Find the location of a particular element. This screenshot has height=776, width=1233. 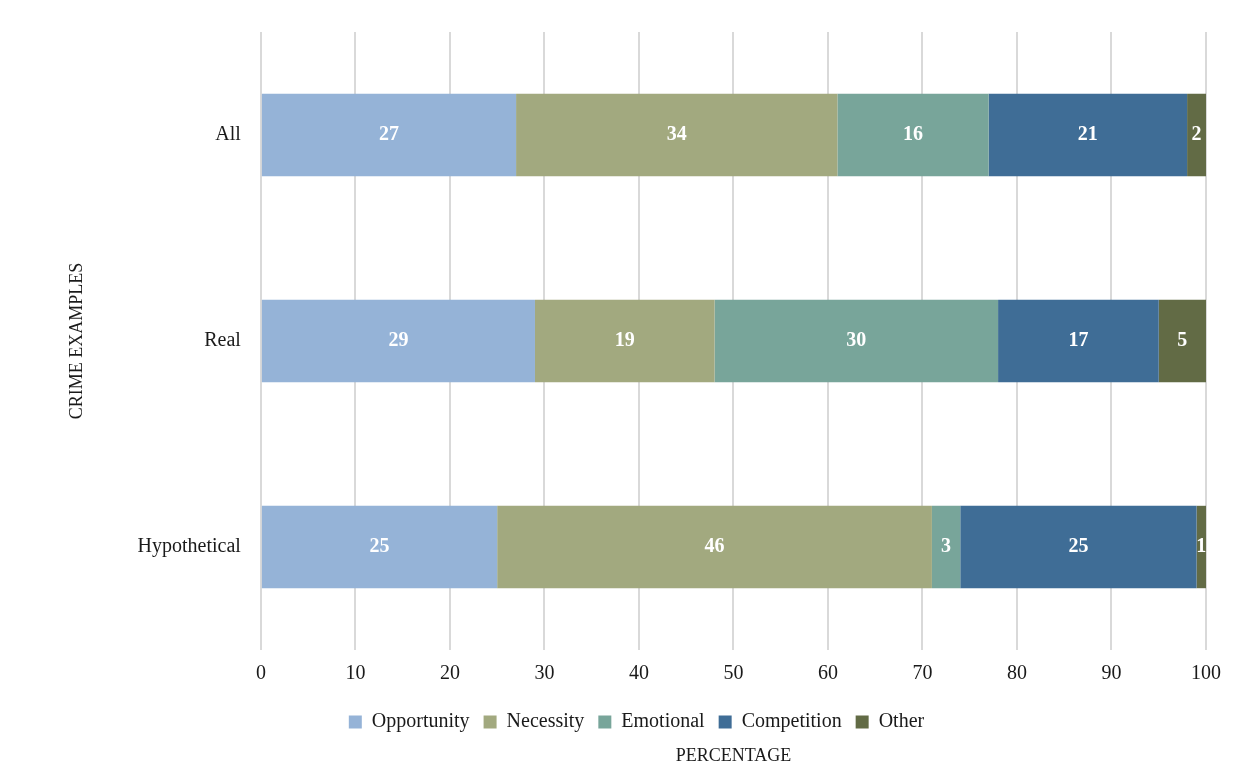

data-label: 17 is located at coordinates (1078, 339).